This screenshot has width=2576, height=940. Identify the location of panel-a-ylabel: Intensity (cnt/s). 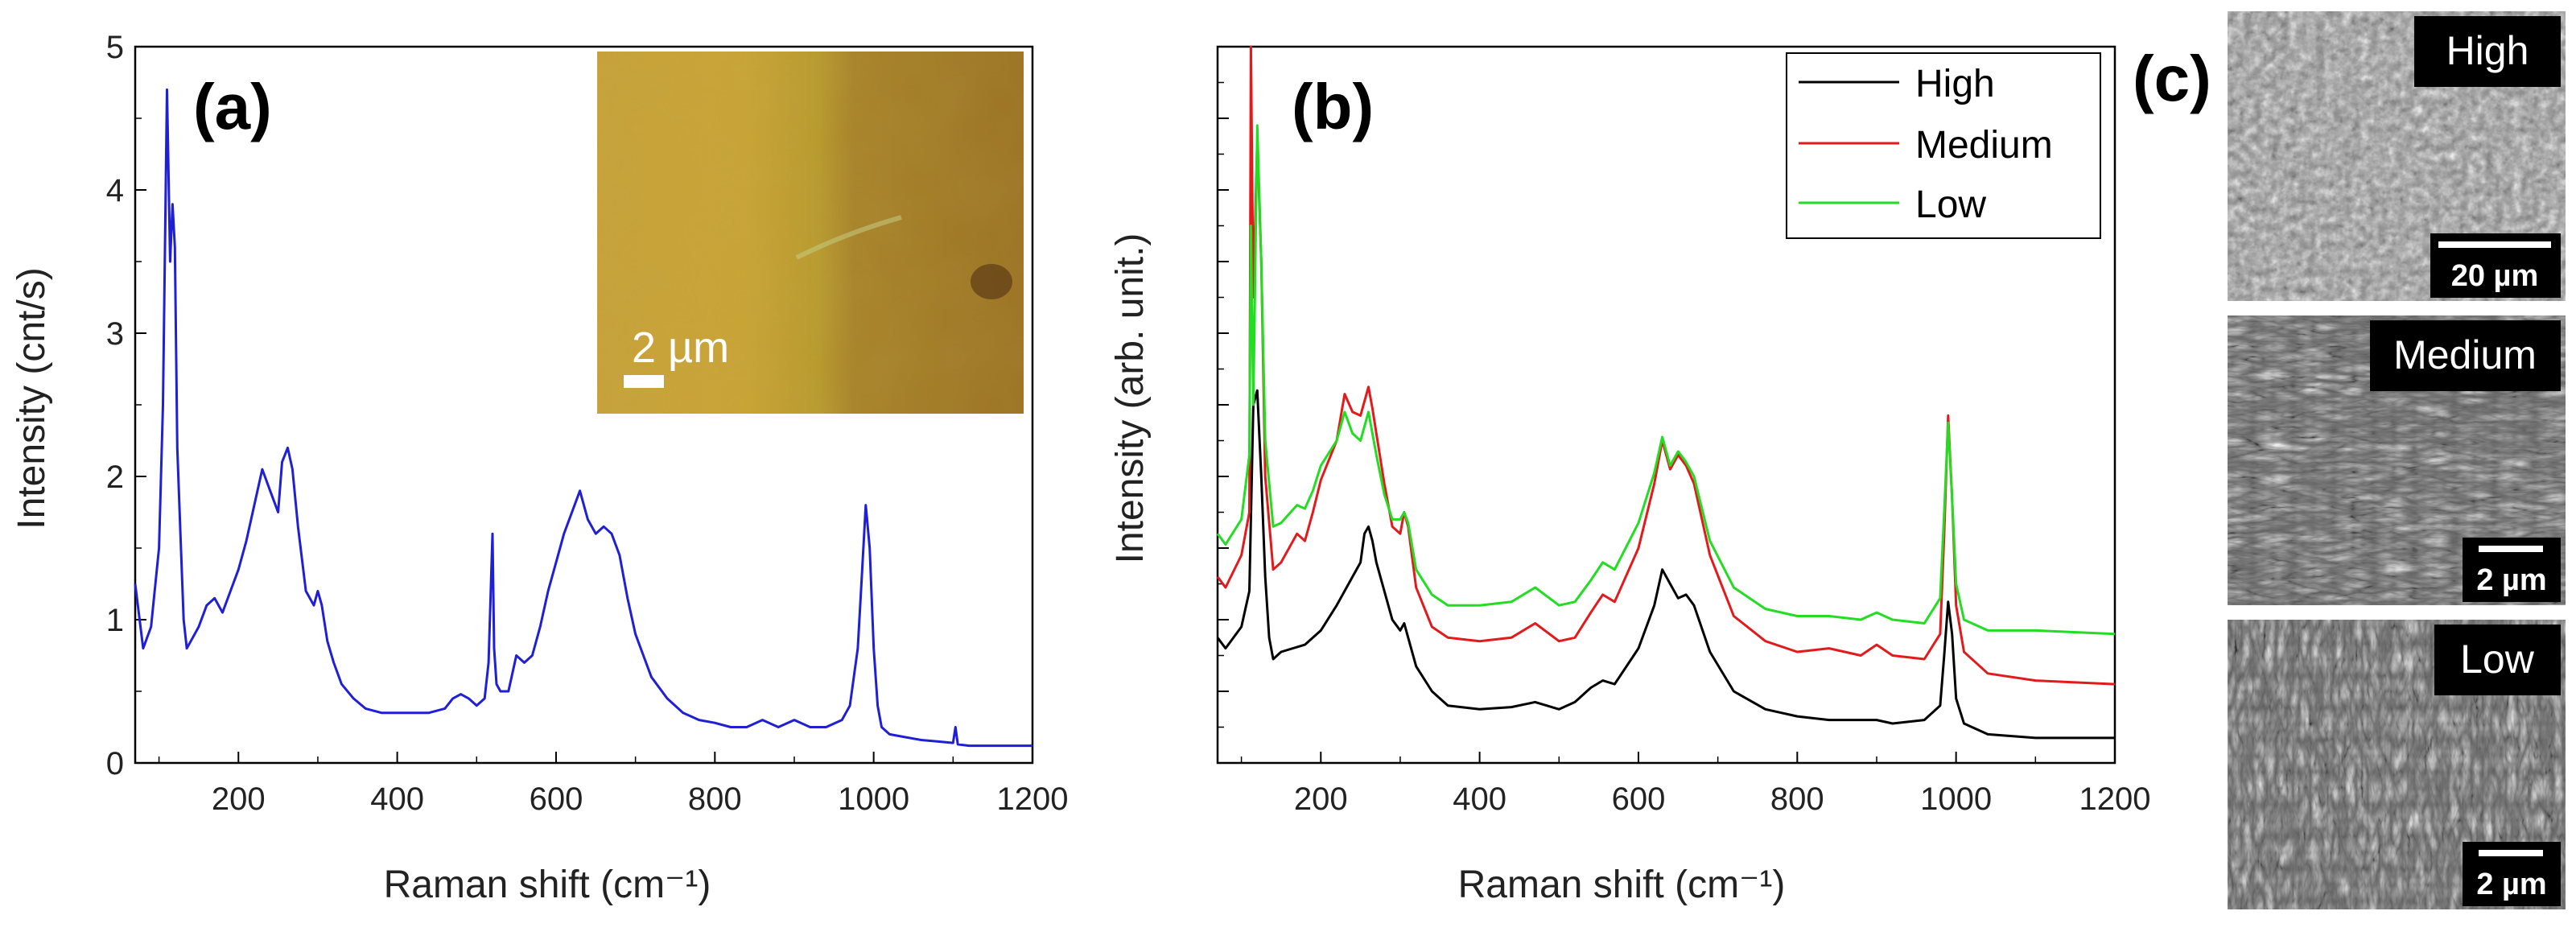
(31, 398).